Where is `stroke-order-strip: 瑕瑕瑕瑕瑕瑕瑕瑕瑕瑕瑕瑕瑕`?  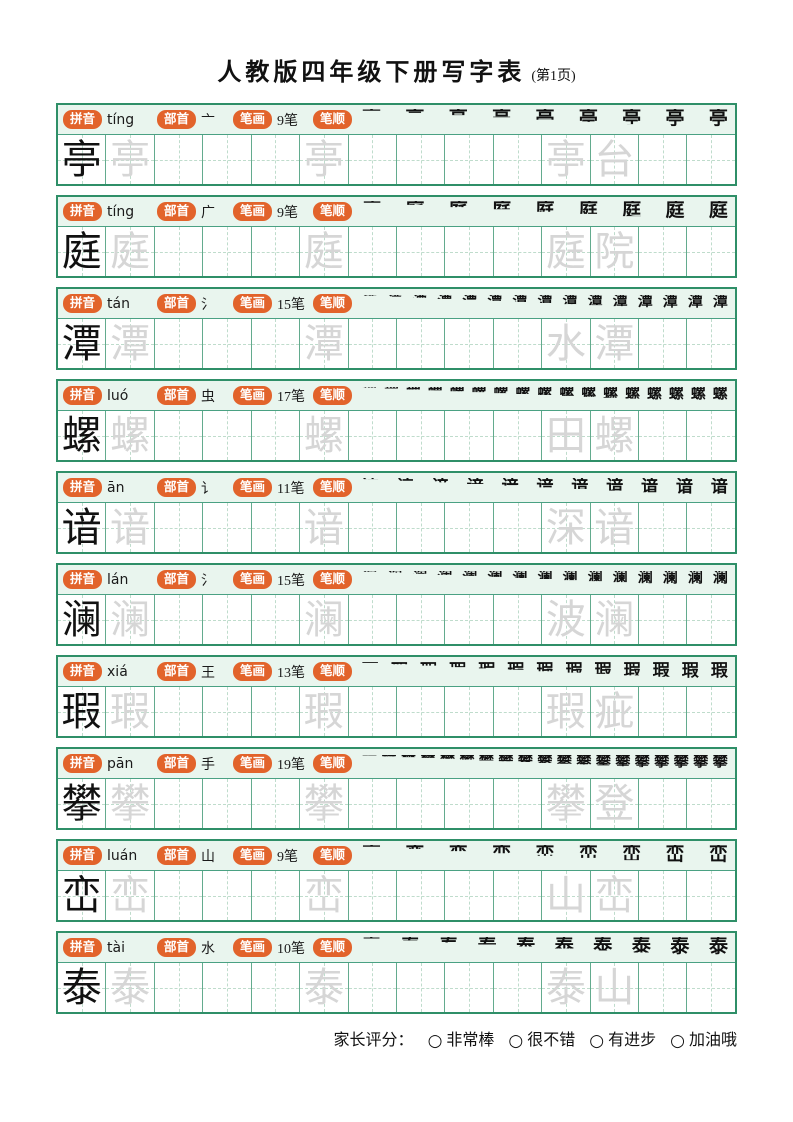 stroke-order-strip: 瑕瑕瑕瑕瑕瑕瑕瑕瑕瑕瑕瑕瑕 is located at coordinates (545, 671).